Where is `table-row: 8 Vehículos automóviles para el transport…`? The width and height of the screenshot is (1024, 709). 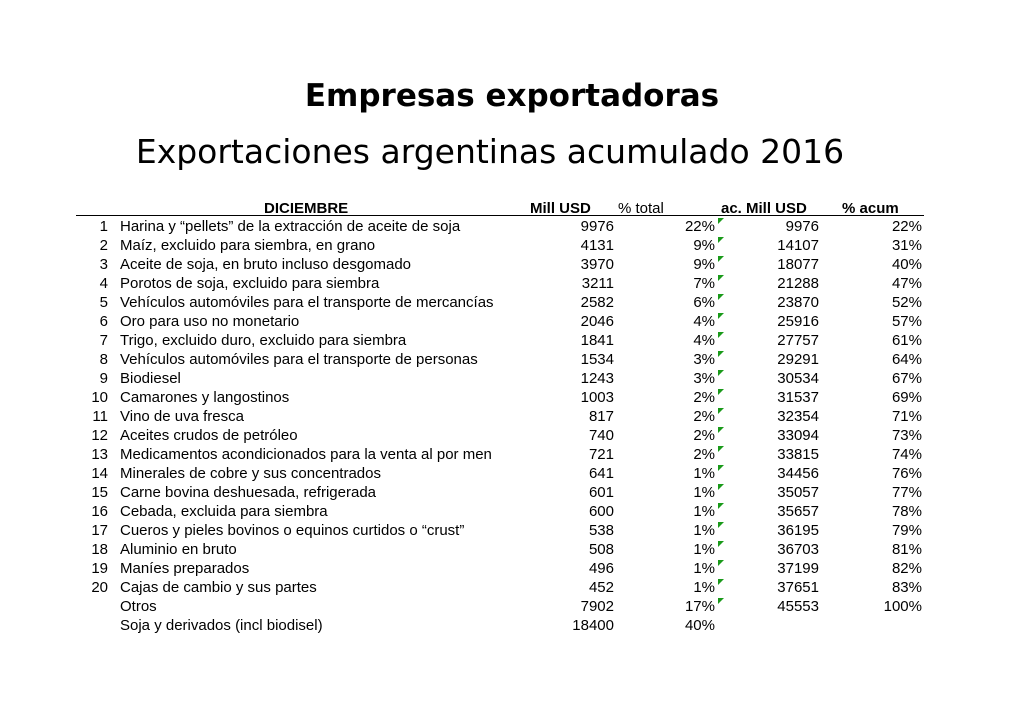 table-row: 8 Vehículos automóviles para el transport… is located at coordinates (512, 359).